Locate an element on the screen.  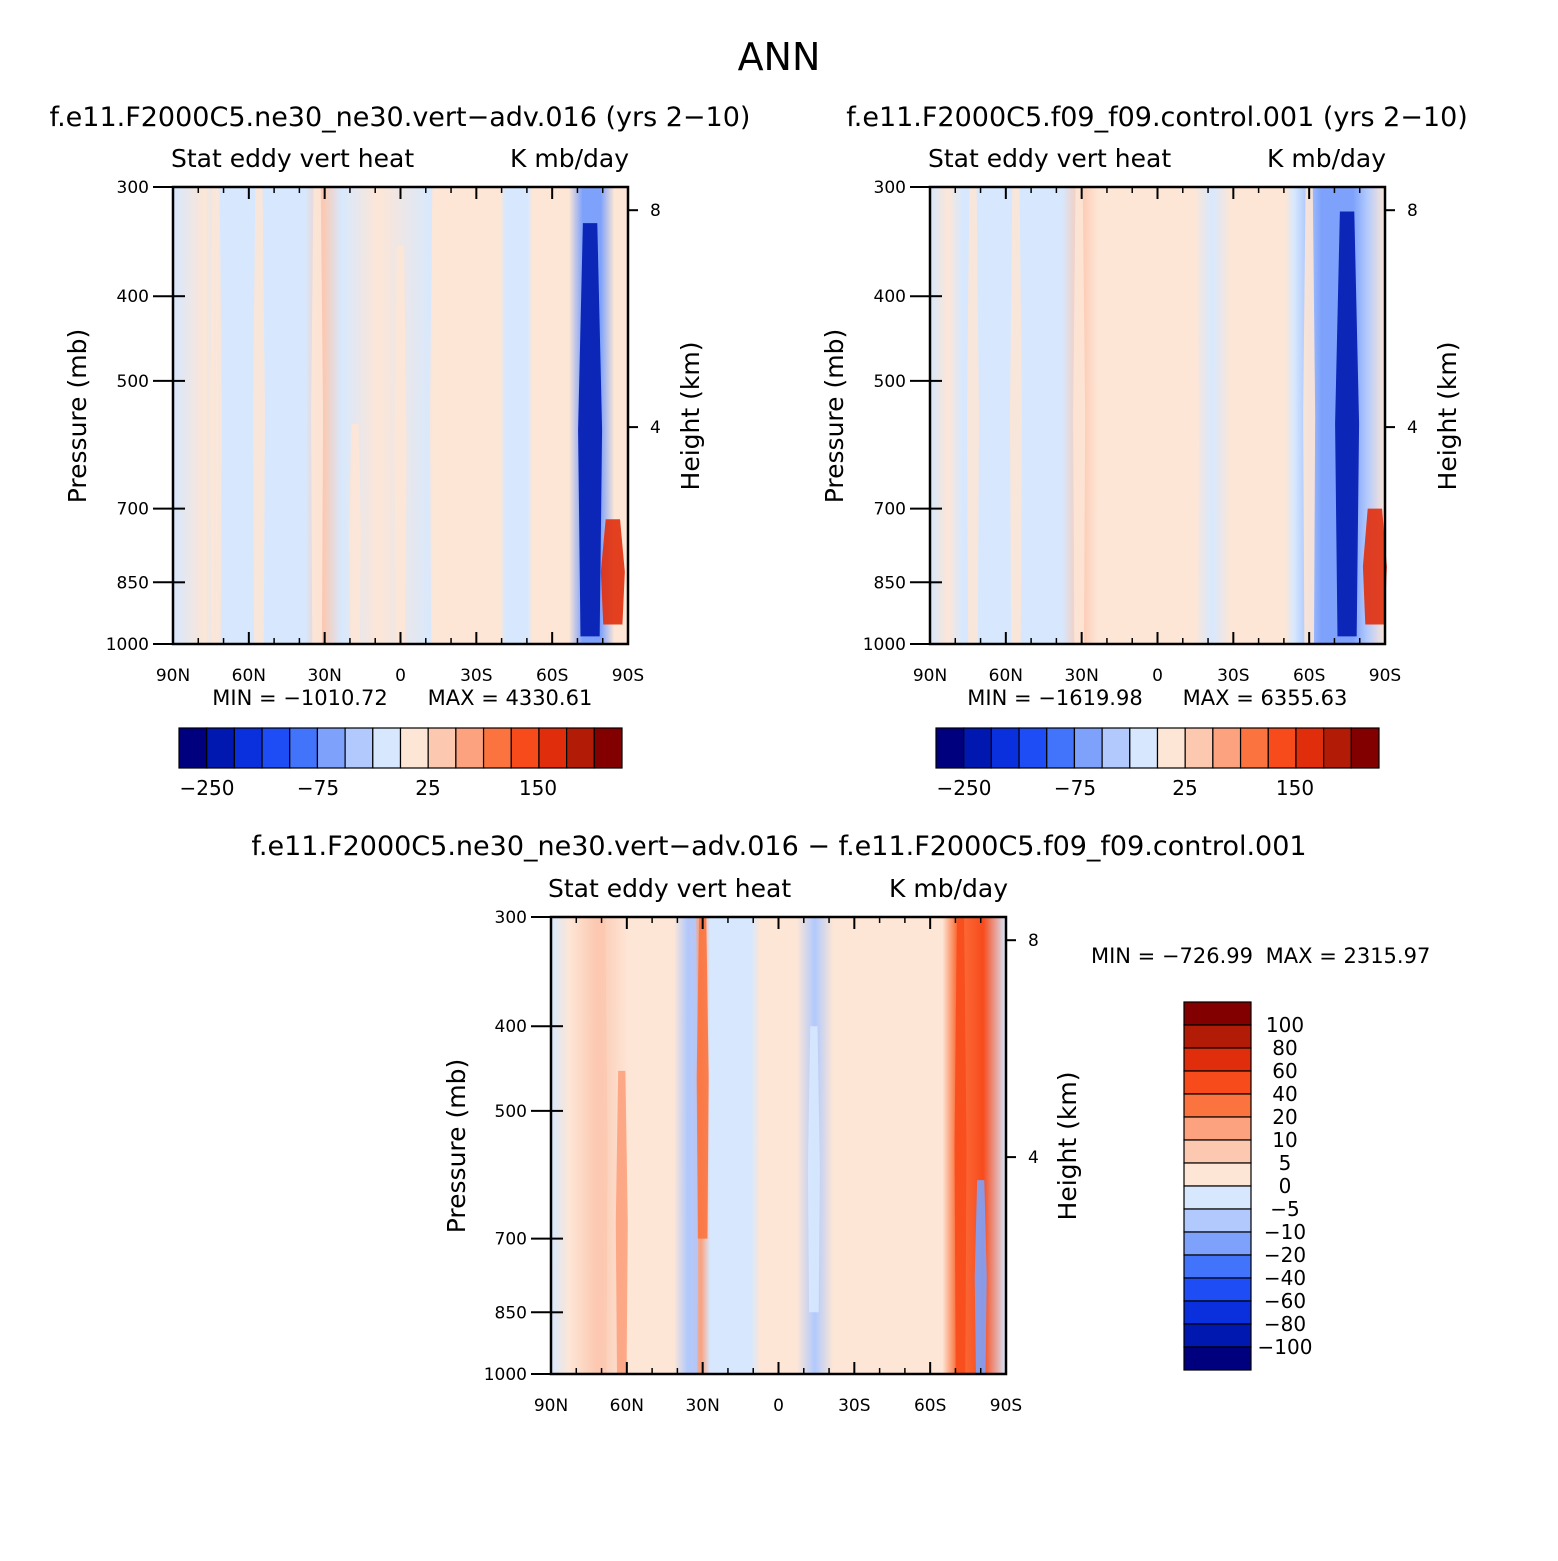
y-tick-label: 1000 is located at coordinates (127, 645).